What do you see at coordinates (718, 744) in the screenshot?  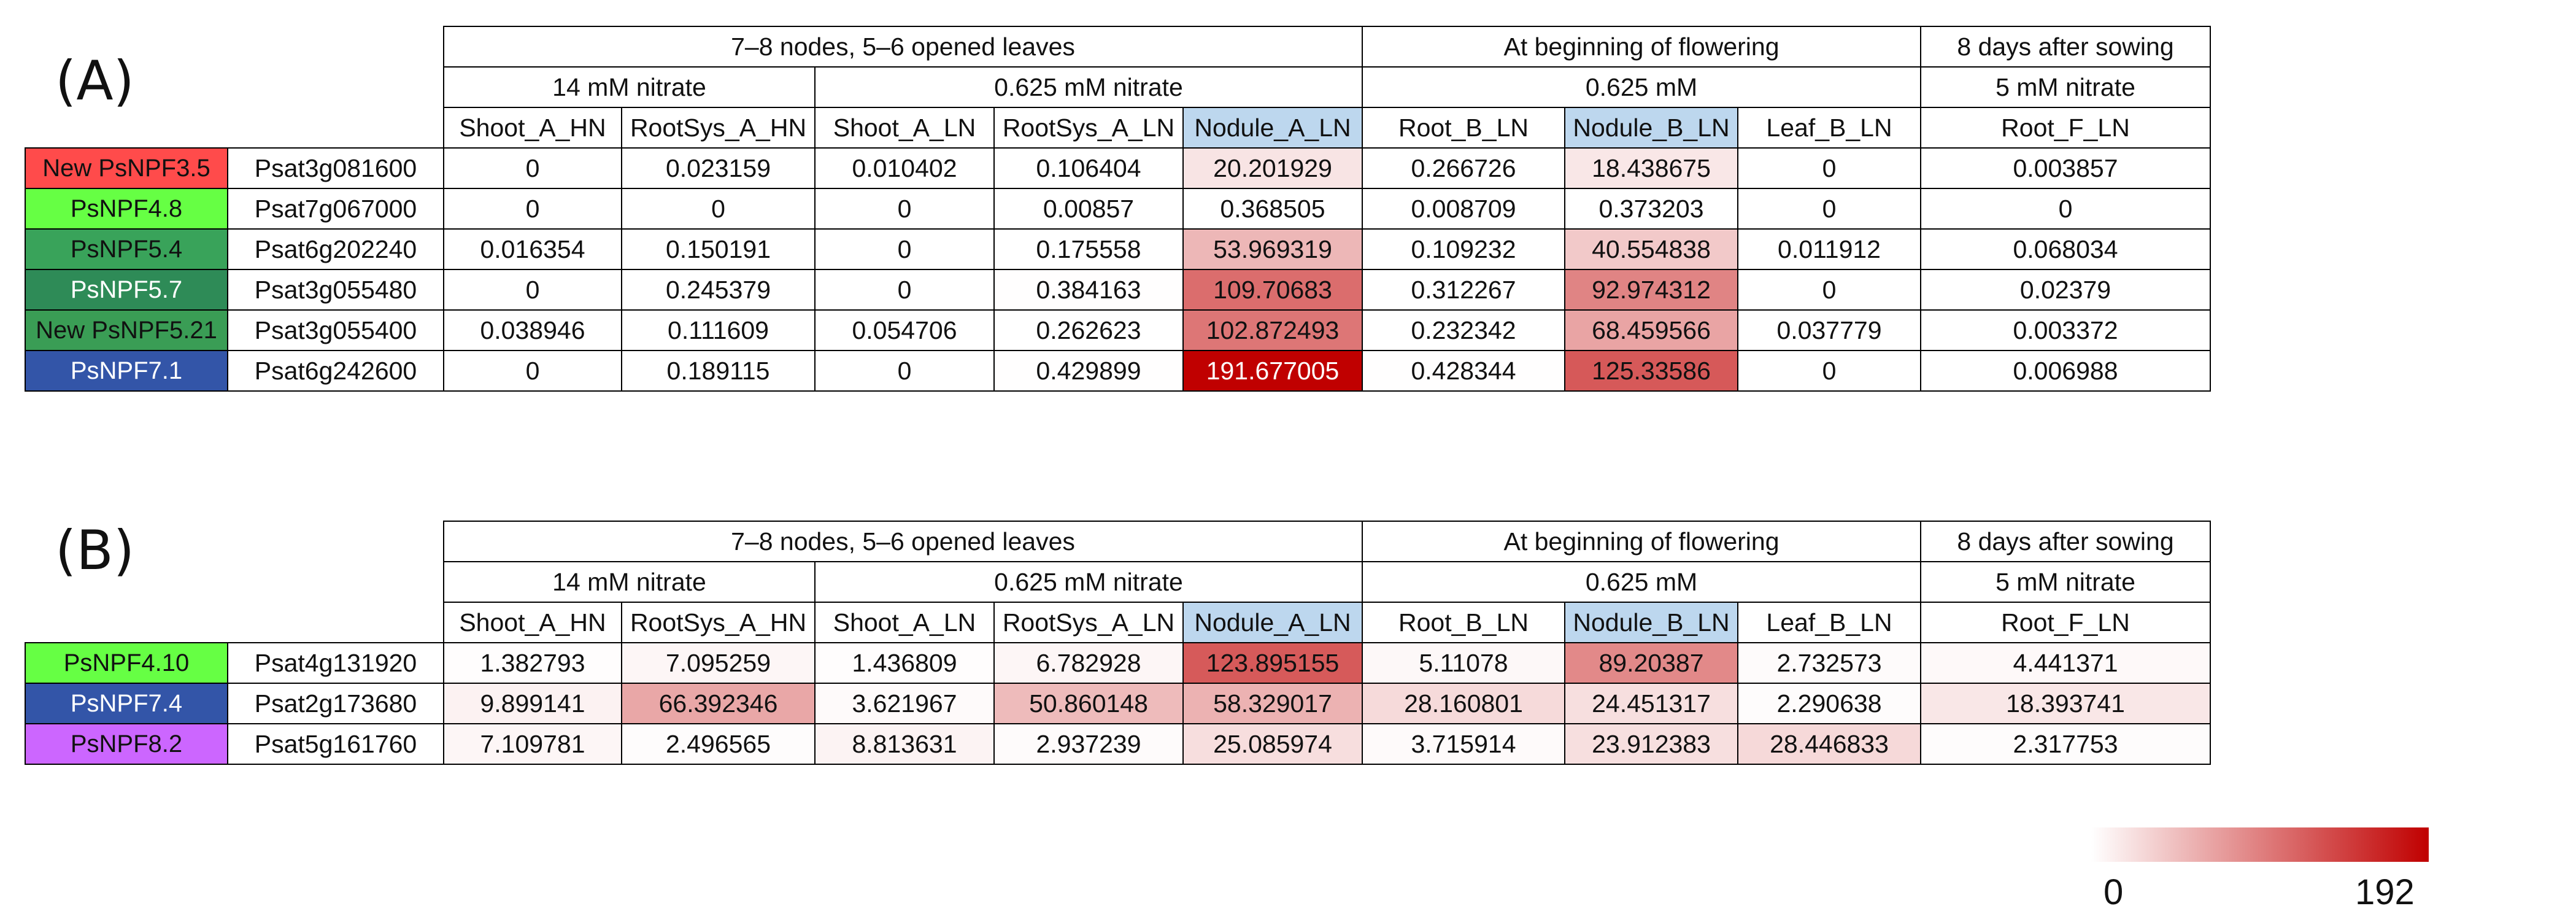 I see `heatmap-cell: 2.496565` at bounding box center [718, 744].